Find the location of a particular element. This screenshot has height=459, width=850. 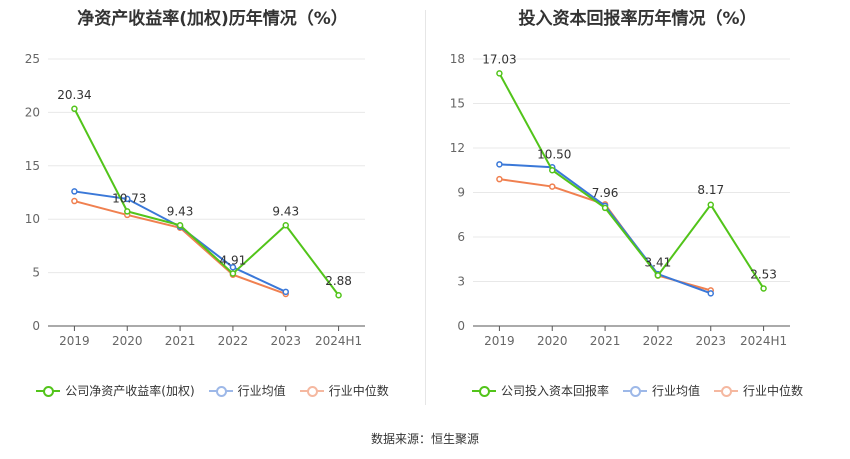

chart-legend: 公司投入资本回报率 行业均值 行业中位数 is located at coordinates (637, 390).